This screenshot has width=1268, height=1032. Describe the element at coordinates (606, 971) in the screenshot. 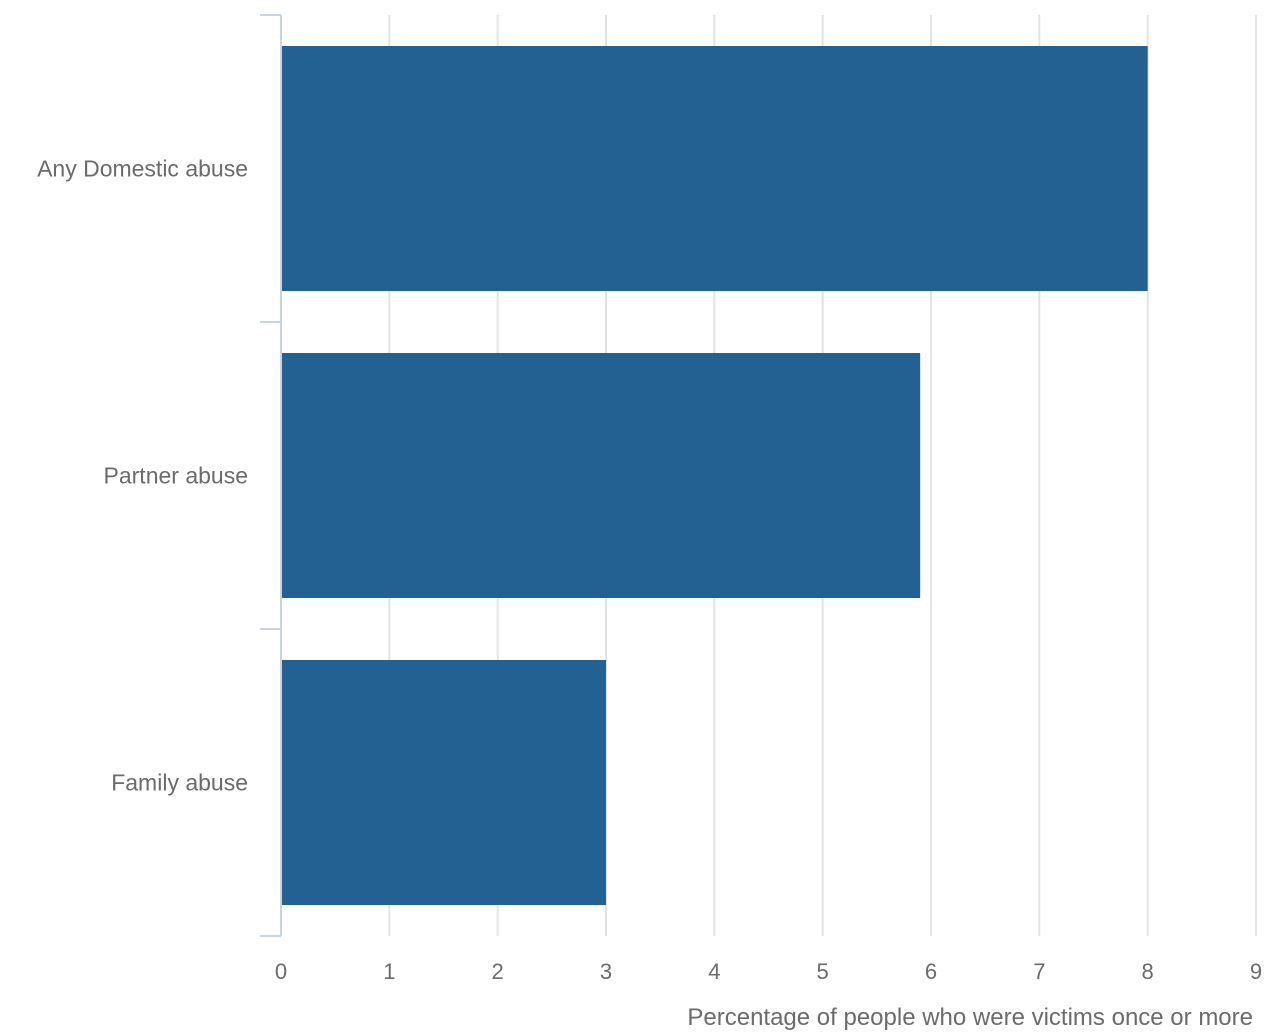

I see `x-tick-label-3: 3` at that location.